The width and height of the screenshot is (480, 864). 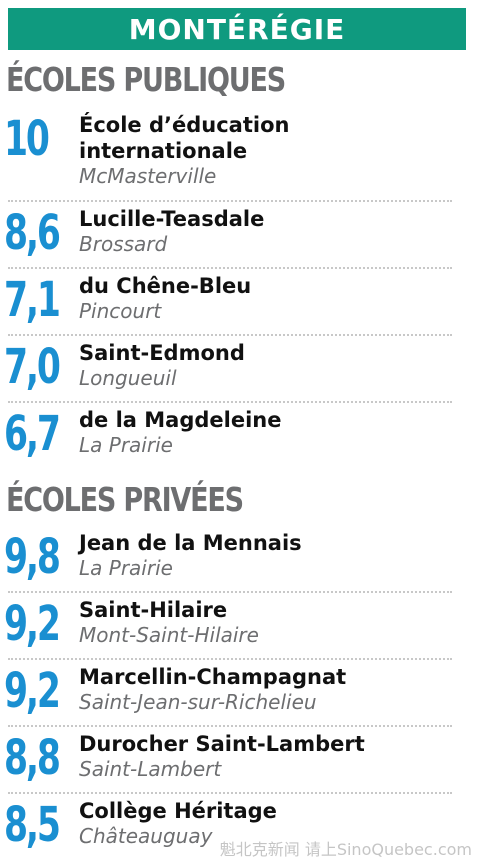 I want to click on school-city: Brossard, so click(x=123, y=244).